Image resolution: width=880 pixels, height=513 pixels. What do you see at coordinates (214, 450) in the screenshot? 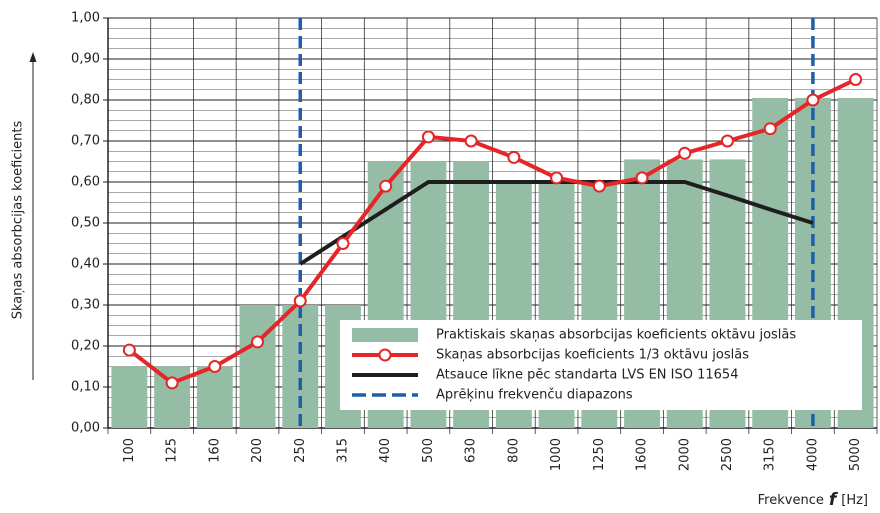
I see `x-tick-label: 160` at bounding box center [214, 450].